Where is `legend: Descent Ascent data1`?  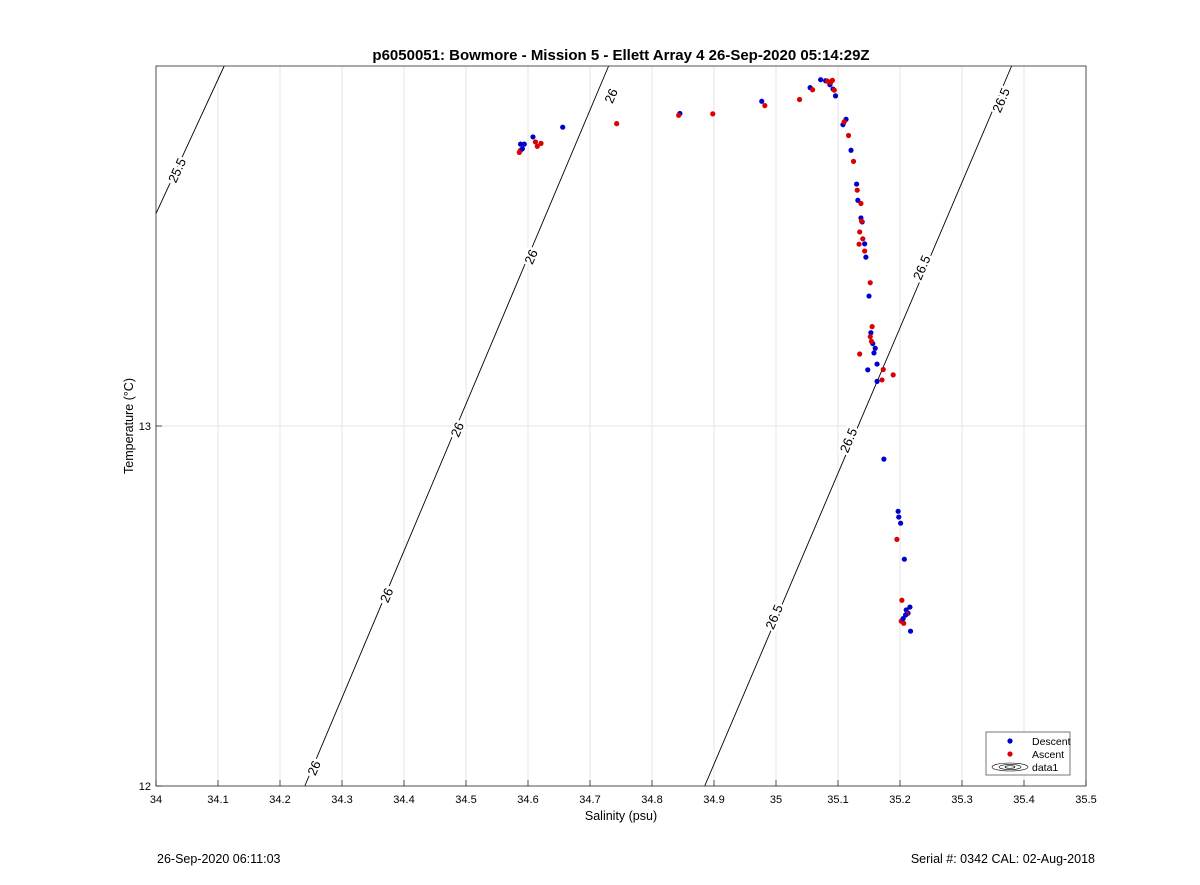
legend: Descent Ascent data1 is located at coordinates (1028, 753).